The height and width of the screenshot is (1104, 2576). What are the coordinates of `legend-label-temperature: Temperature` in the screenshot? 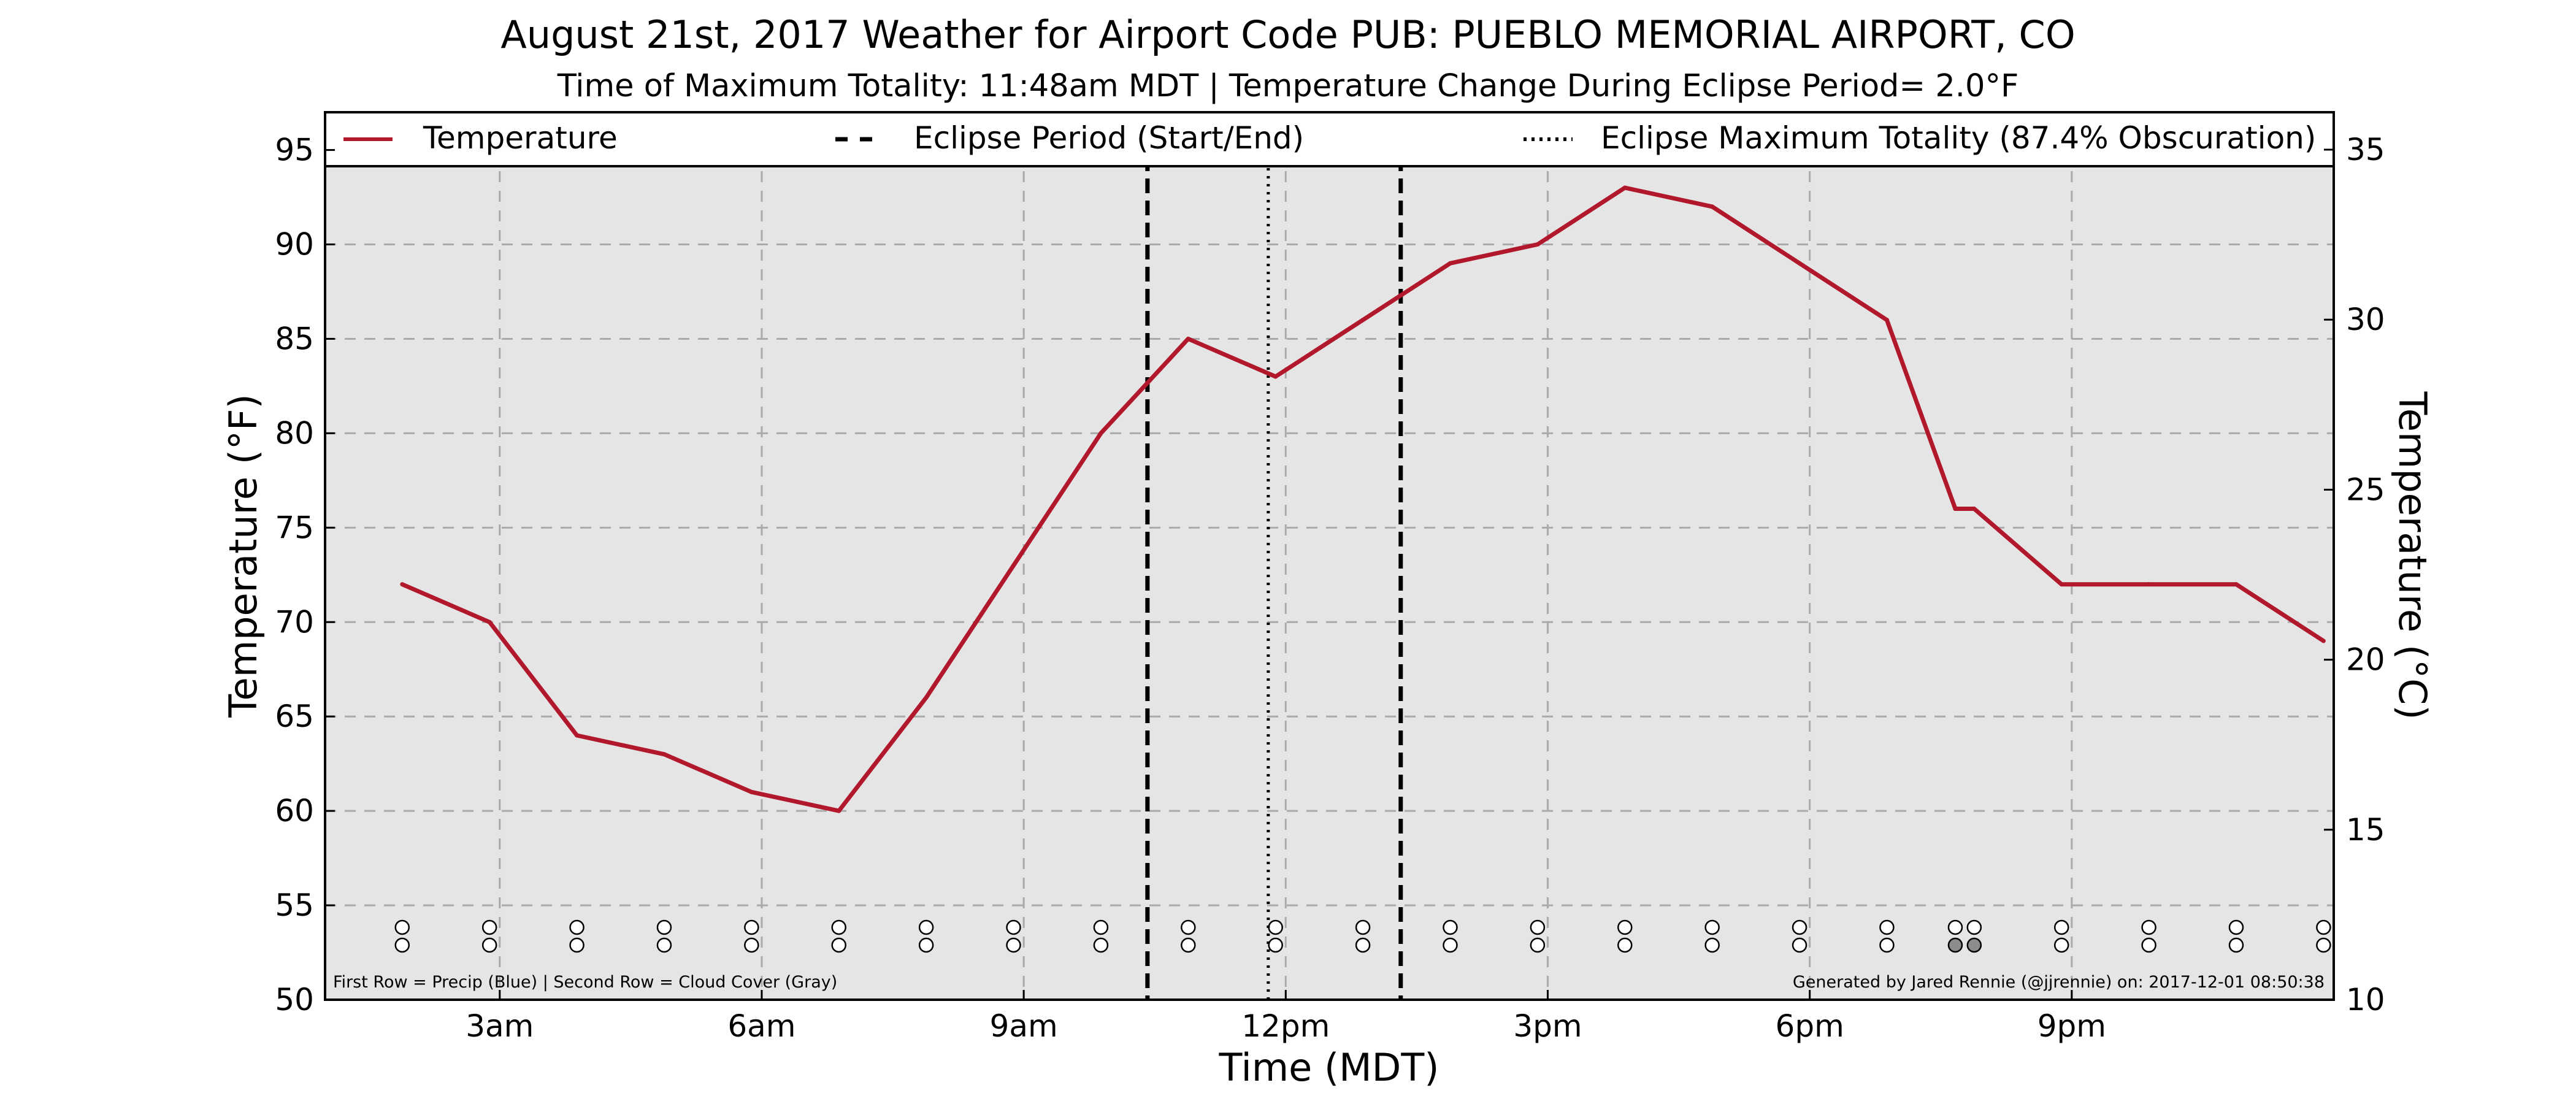 It's located at (520, 138).